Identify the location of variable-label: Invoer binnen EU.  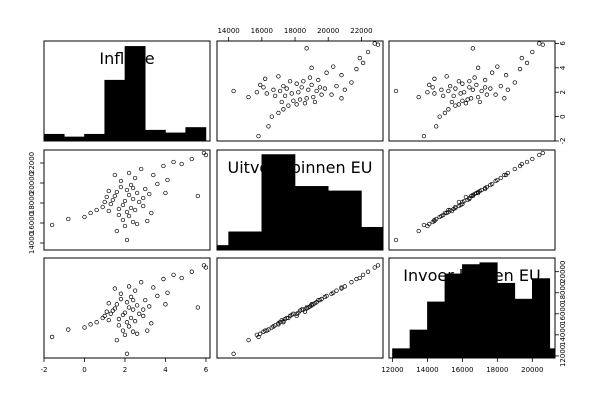
(471, 275).